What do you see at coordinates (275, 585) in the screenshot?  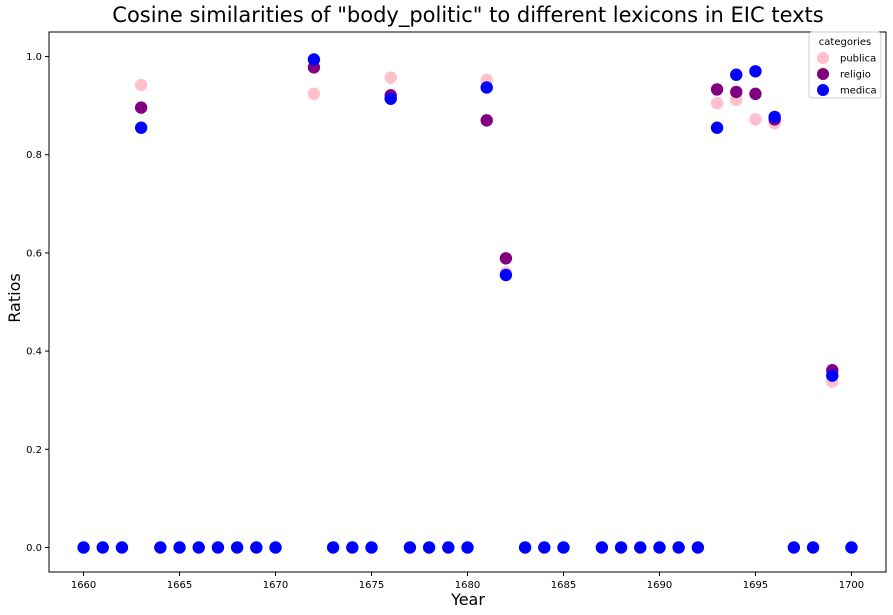 I see `x-tick-label: 1670` at bounding box center [275, 585].